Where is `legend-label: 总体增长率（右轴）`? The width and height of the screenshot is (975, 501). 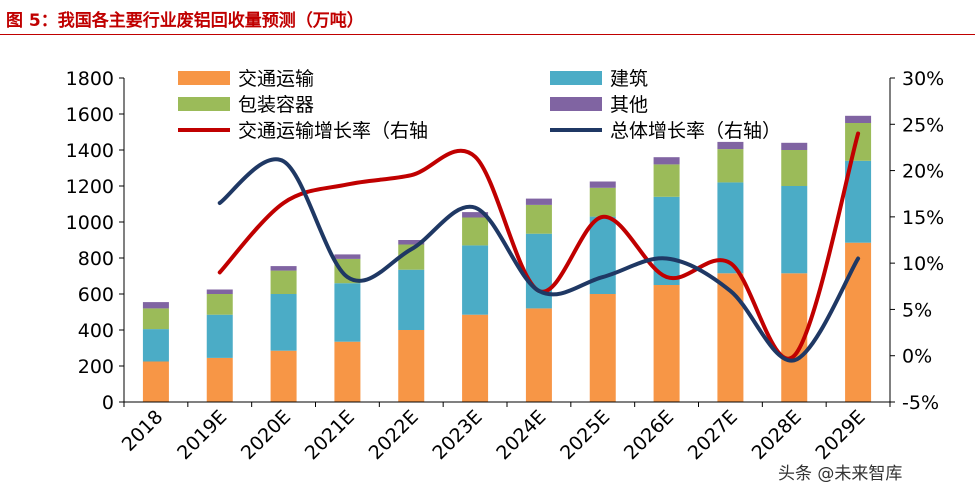 legend-label: 总体增长率（右轴） is located at coordinates (695, 131).